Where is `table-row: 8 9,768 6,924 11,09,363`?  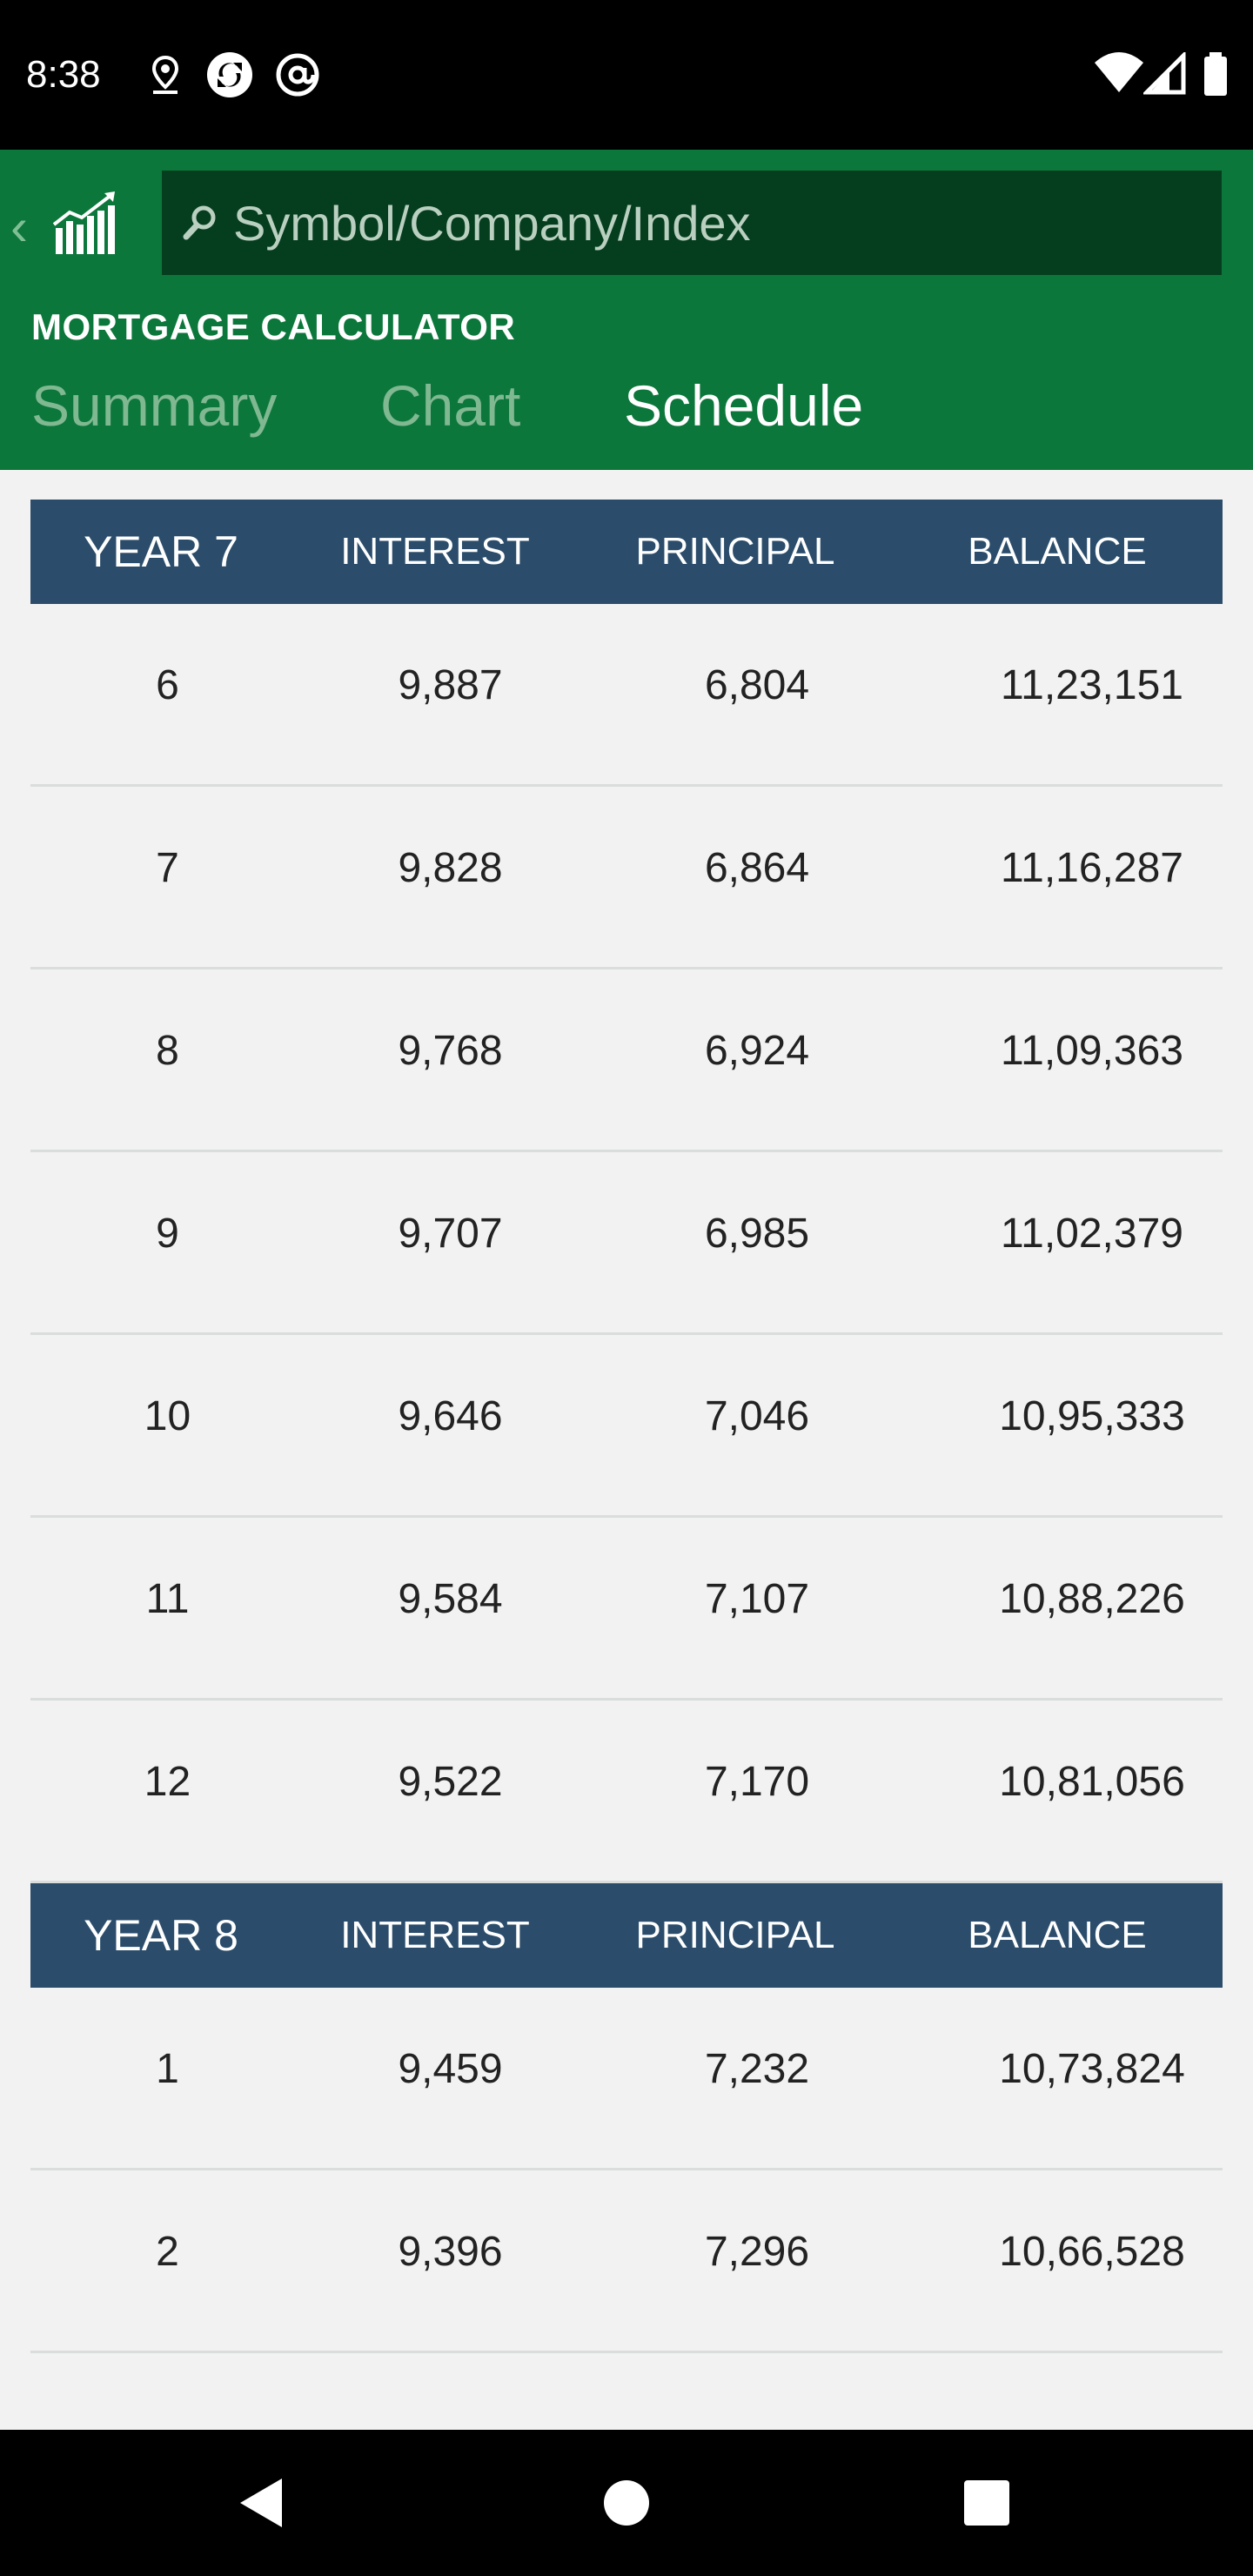
table-row: 8 9,768 6,924 11,09,363 is located at coordinates (626, 1060).